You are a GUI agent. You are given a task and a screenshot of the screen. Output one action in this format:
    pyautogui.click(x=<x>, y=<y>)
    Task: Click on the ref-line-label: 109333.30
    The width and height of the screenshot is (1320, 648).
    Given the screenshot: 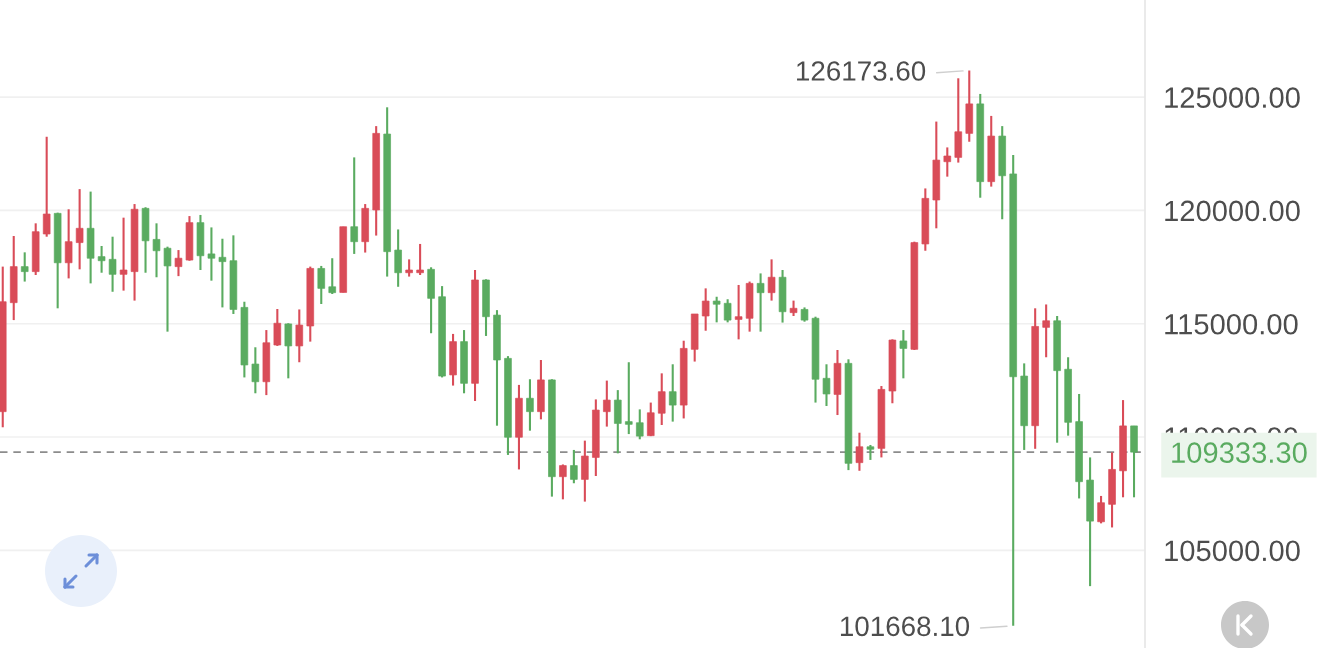 What is the action you would take?
    pyautogui.click(x=1239, y=452)
    